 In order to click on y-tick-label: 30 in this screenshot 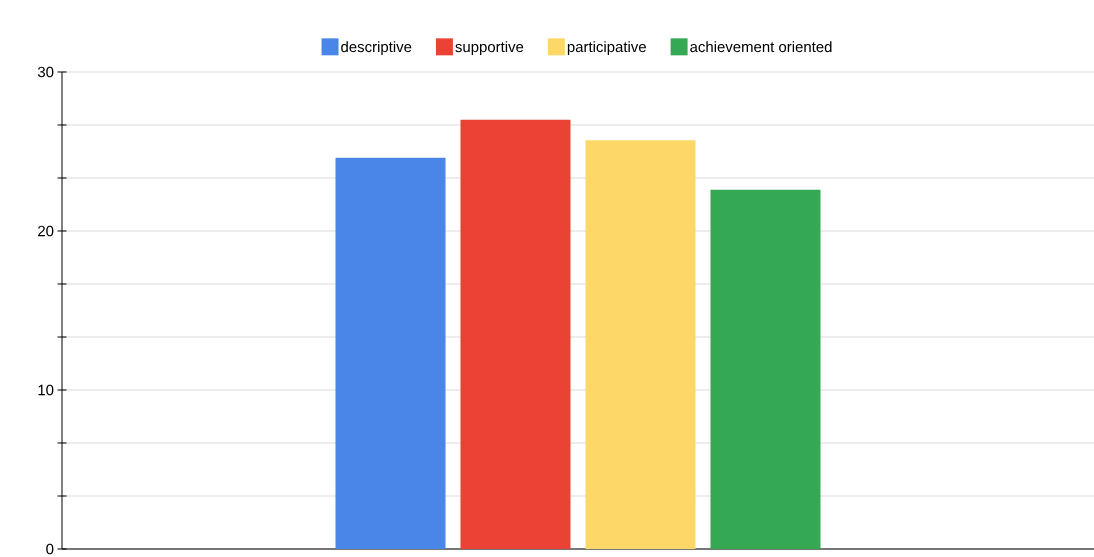, I will do `click(45, 72)`.